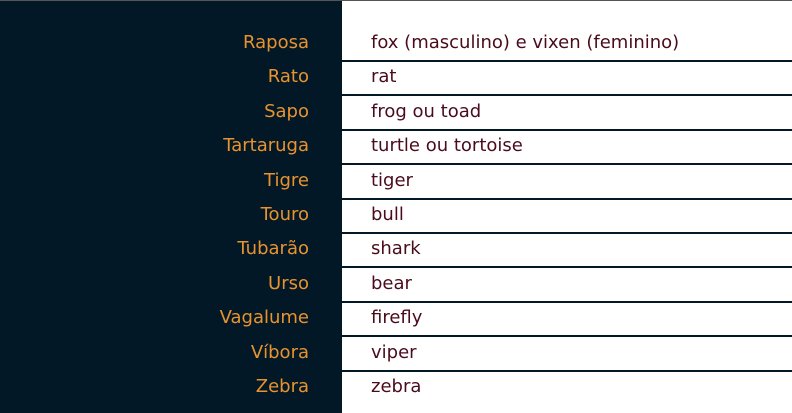 The image size is (792, 413). I want to click on table-row: Tigre tiger, so click(396, 181).